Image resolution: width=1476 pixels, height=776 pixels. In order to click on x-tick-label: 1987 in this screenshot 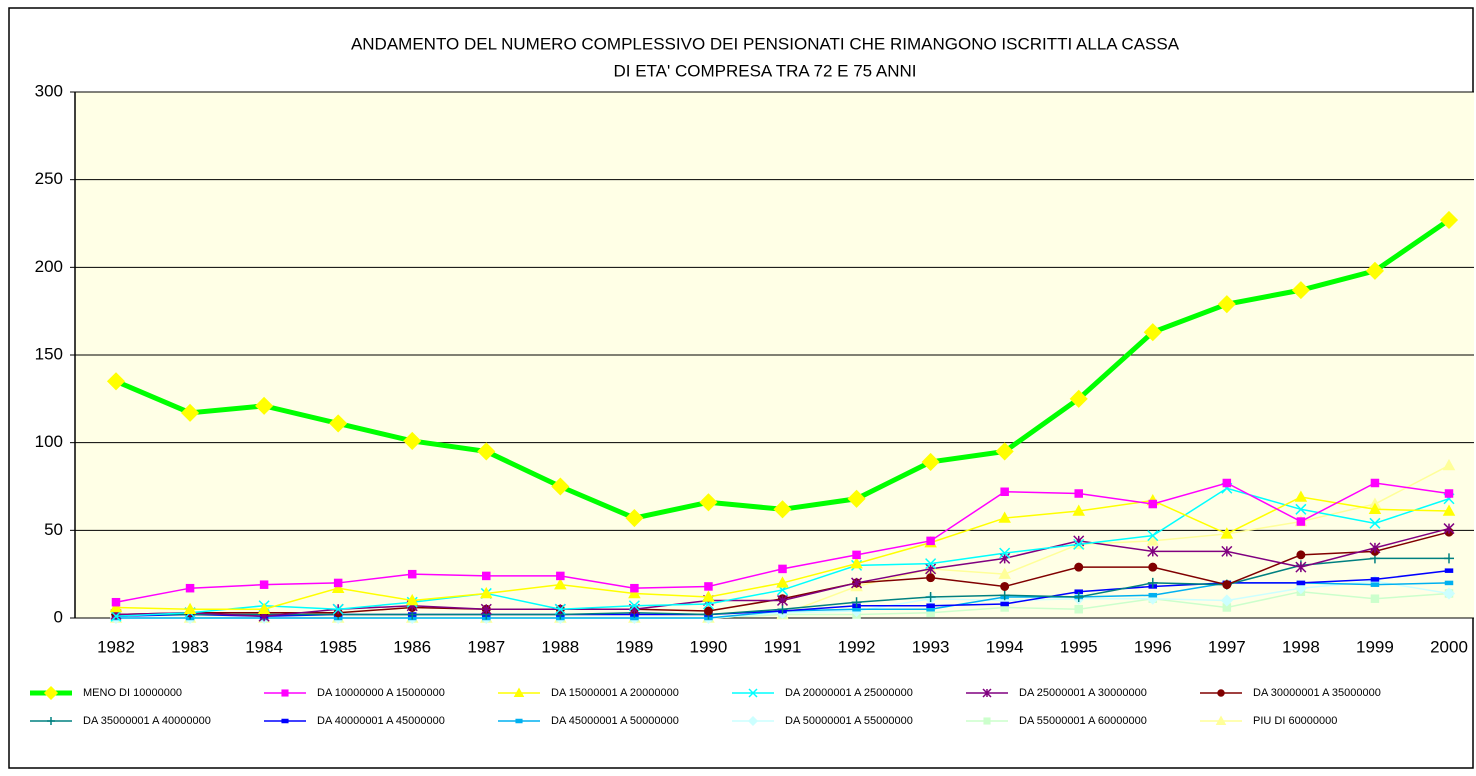, I will do `click(486, 646)`.